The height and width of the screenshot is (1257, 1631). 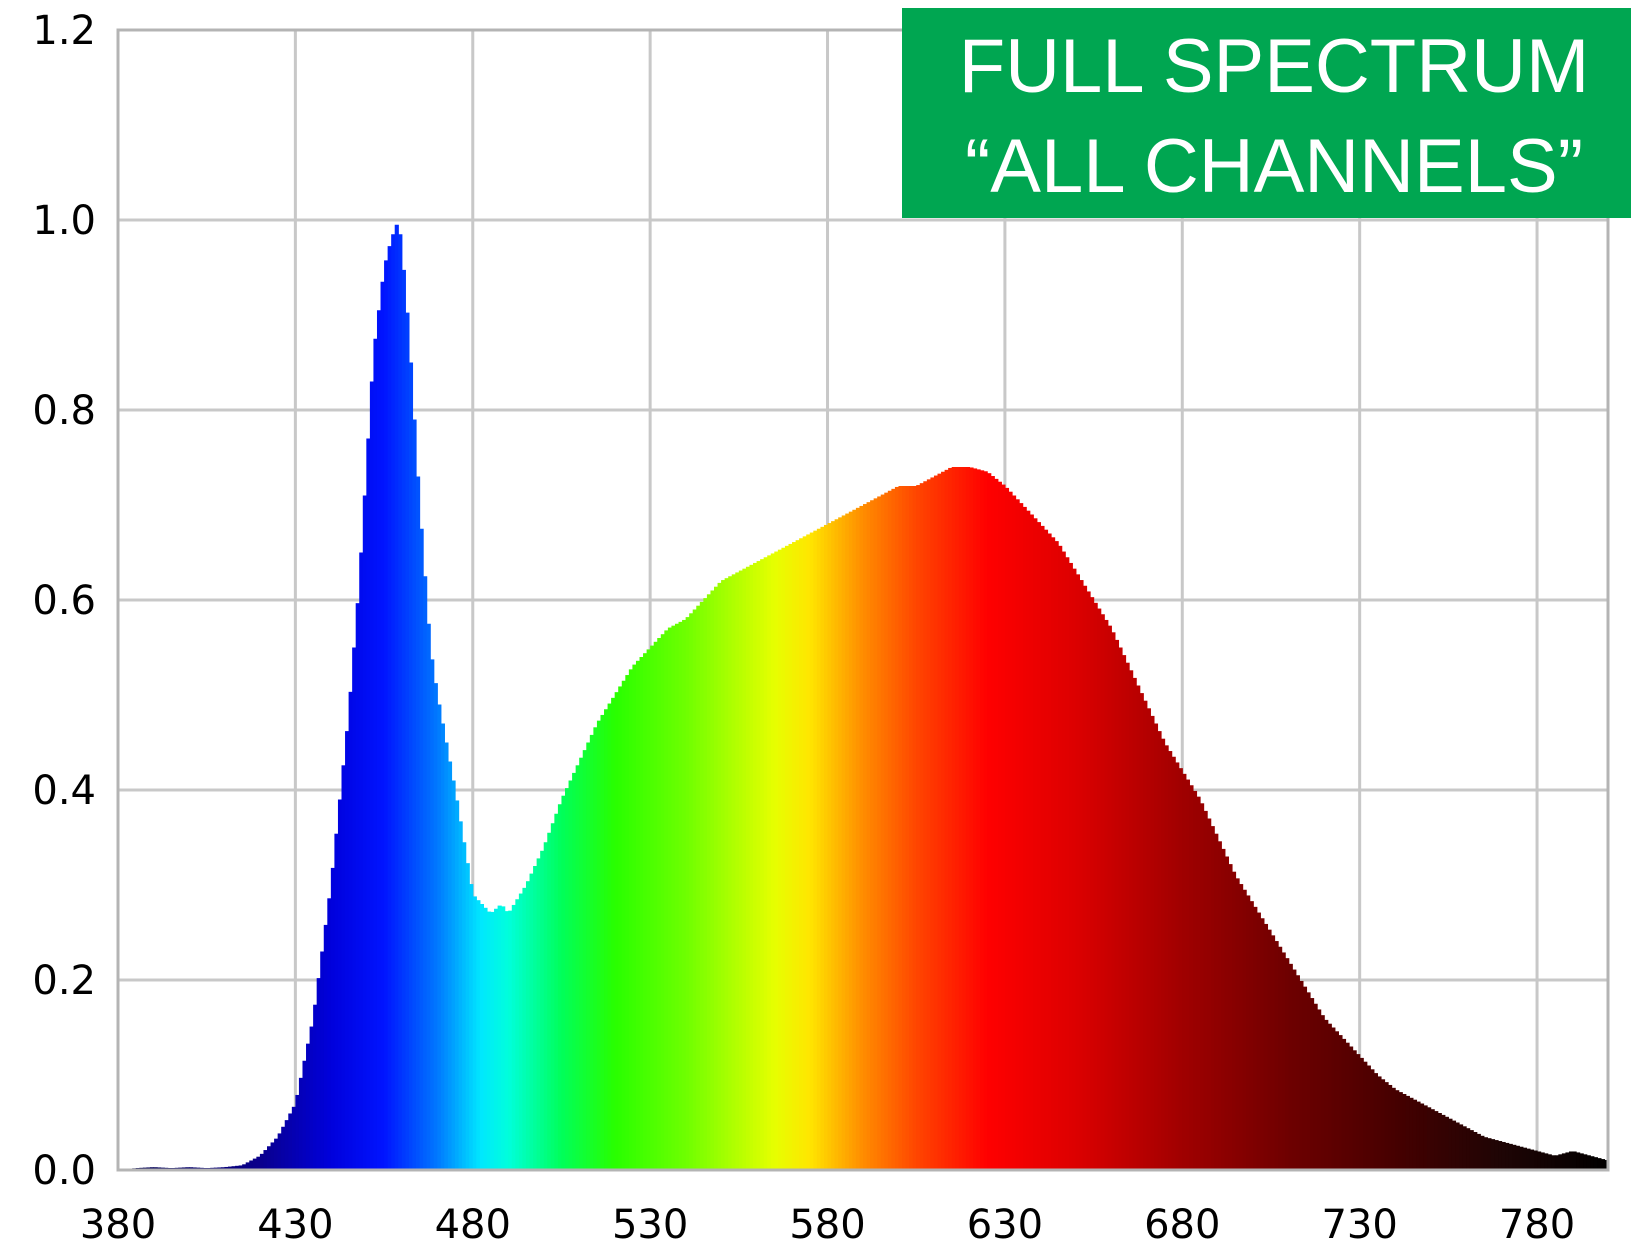 What do you see at coordinates (650, 1225) in the screenshot?
I see `x-tick-label: 530` at bounding box center [650, 1225].